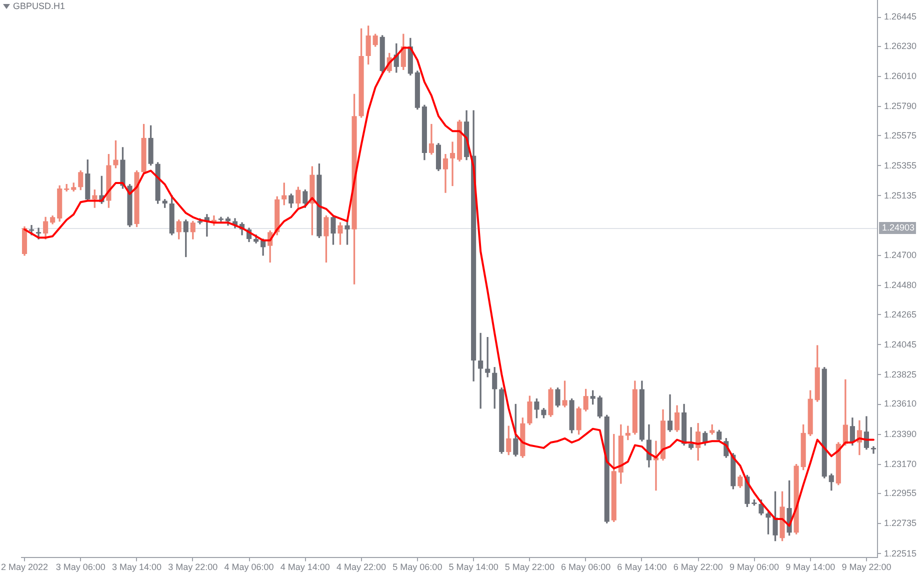  Describe the element at coordinates (249, 567) in the screenshot. I see `x-tick-label: 4 May 06:00` at that location.